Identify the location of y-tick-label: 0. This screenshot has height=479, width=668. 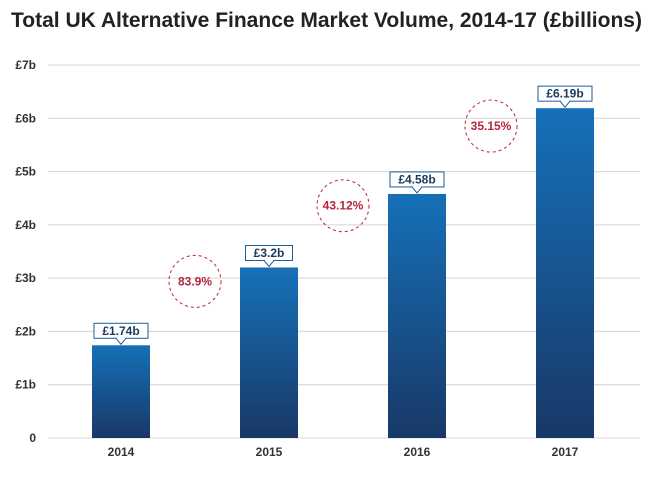
(32, 438).